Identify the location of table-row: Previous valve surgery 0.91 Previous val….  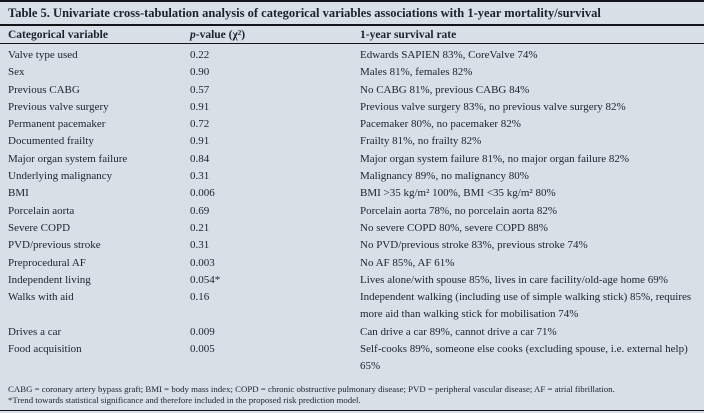
(352, 107).